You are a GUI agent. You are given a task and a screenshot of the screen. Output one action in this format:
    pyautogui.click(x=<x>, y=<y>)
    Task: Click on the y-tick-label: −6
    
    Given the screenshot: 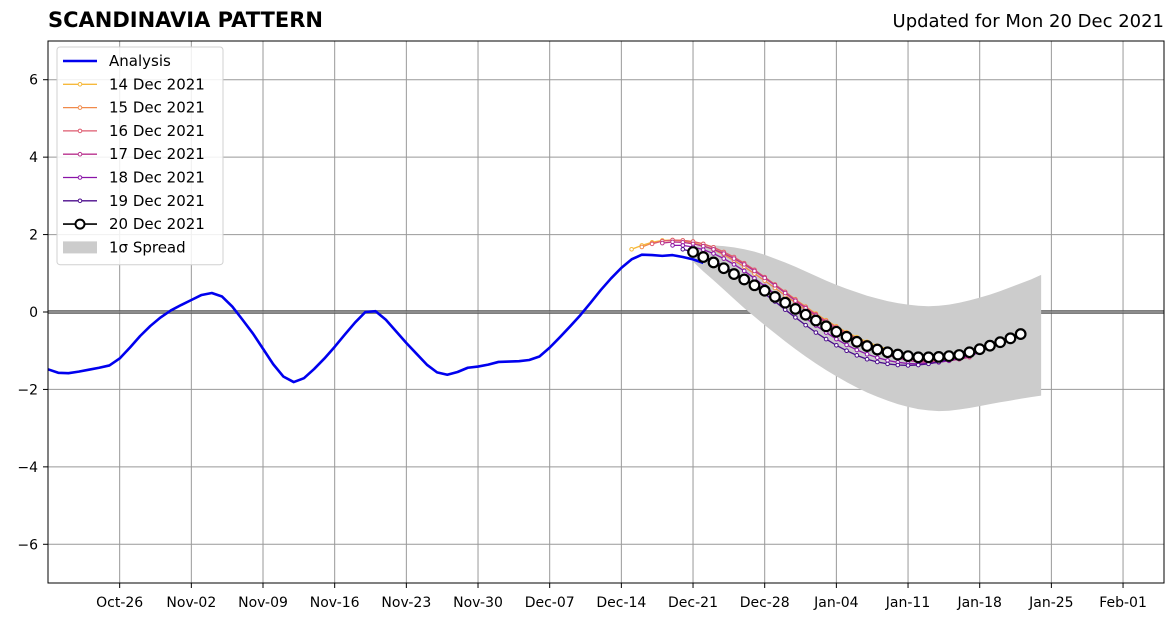 What is the action you would take?
    pyautogui.click(x=27, y=545)
    